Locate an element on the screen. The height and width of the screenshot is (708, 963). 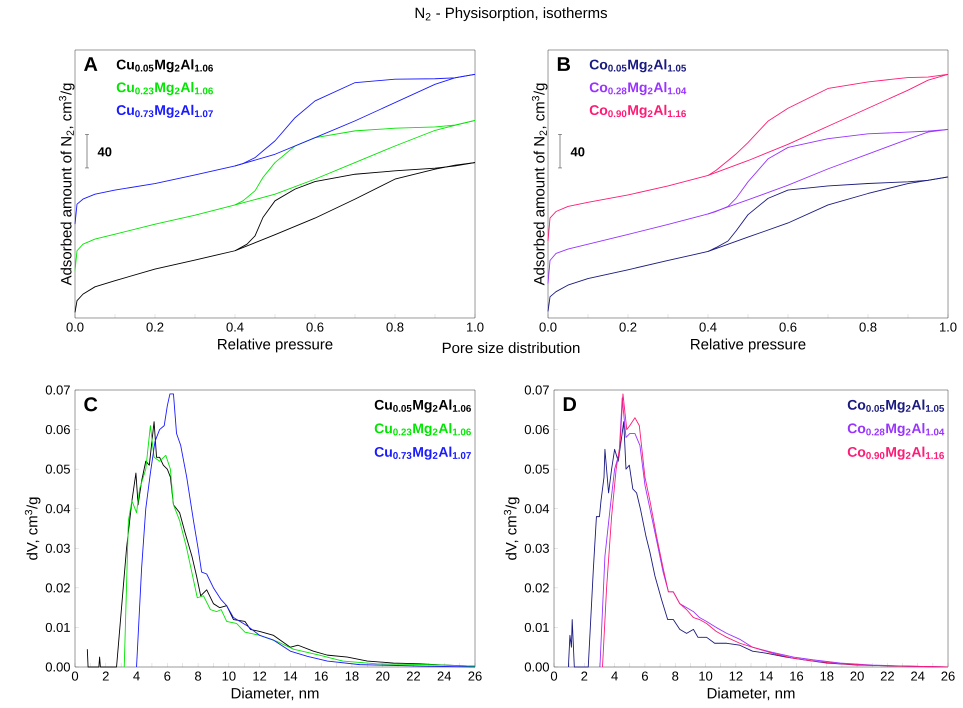
annotation: C is located at coordinates (91, 404).